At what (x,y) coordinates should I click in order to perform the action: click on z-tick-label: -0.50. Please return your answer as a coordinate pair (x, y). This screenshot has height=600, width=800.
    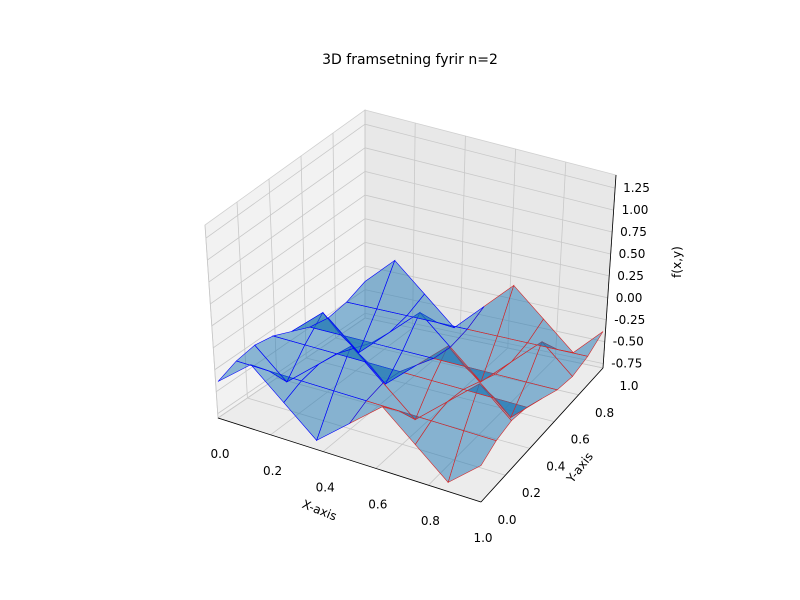
    Looking at the image, I should click on (628, 342).